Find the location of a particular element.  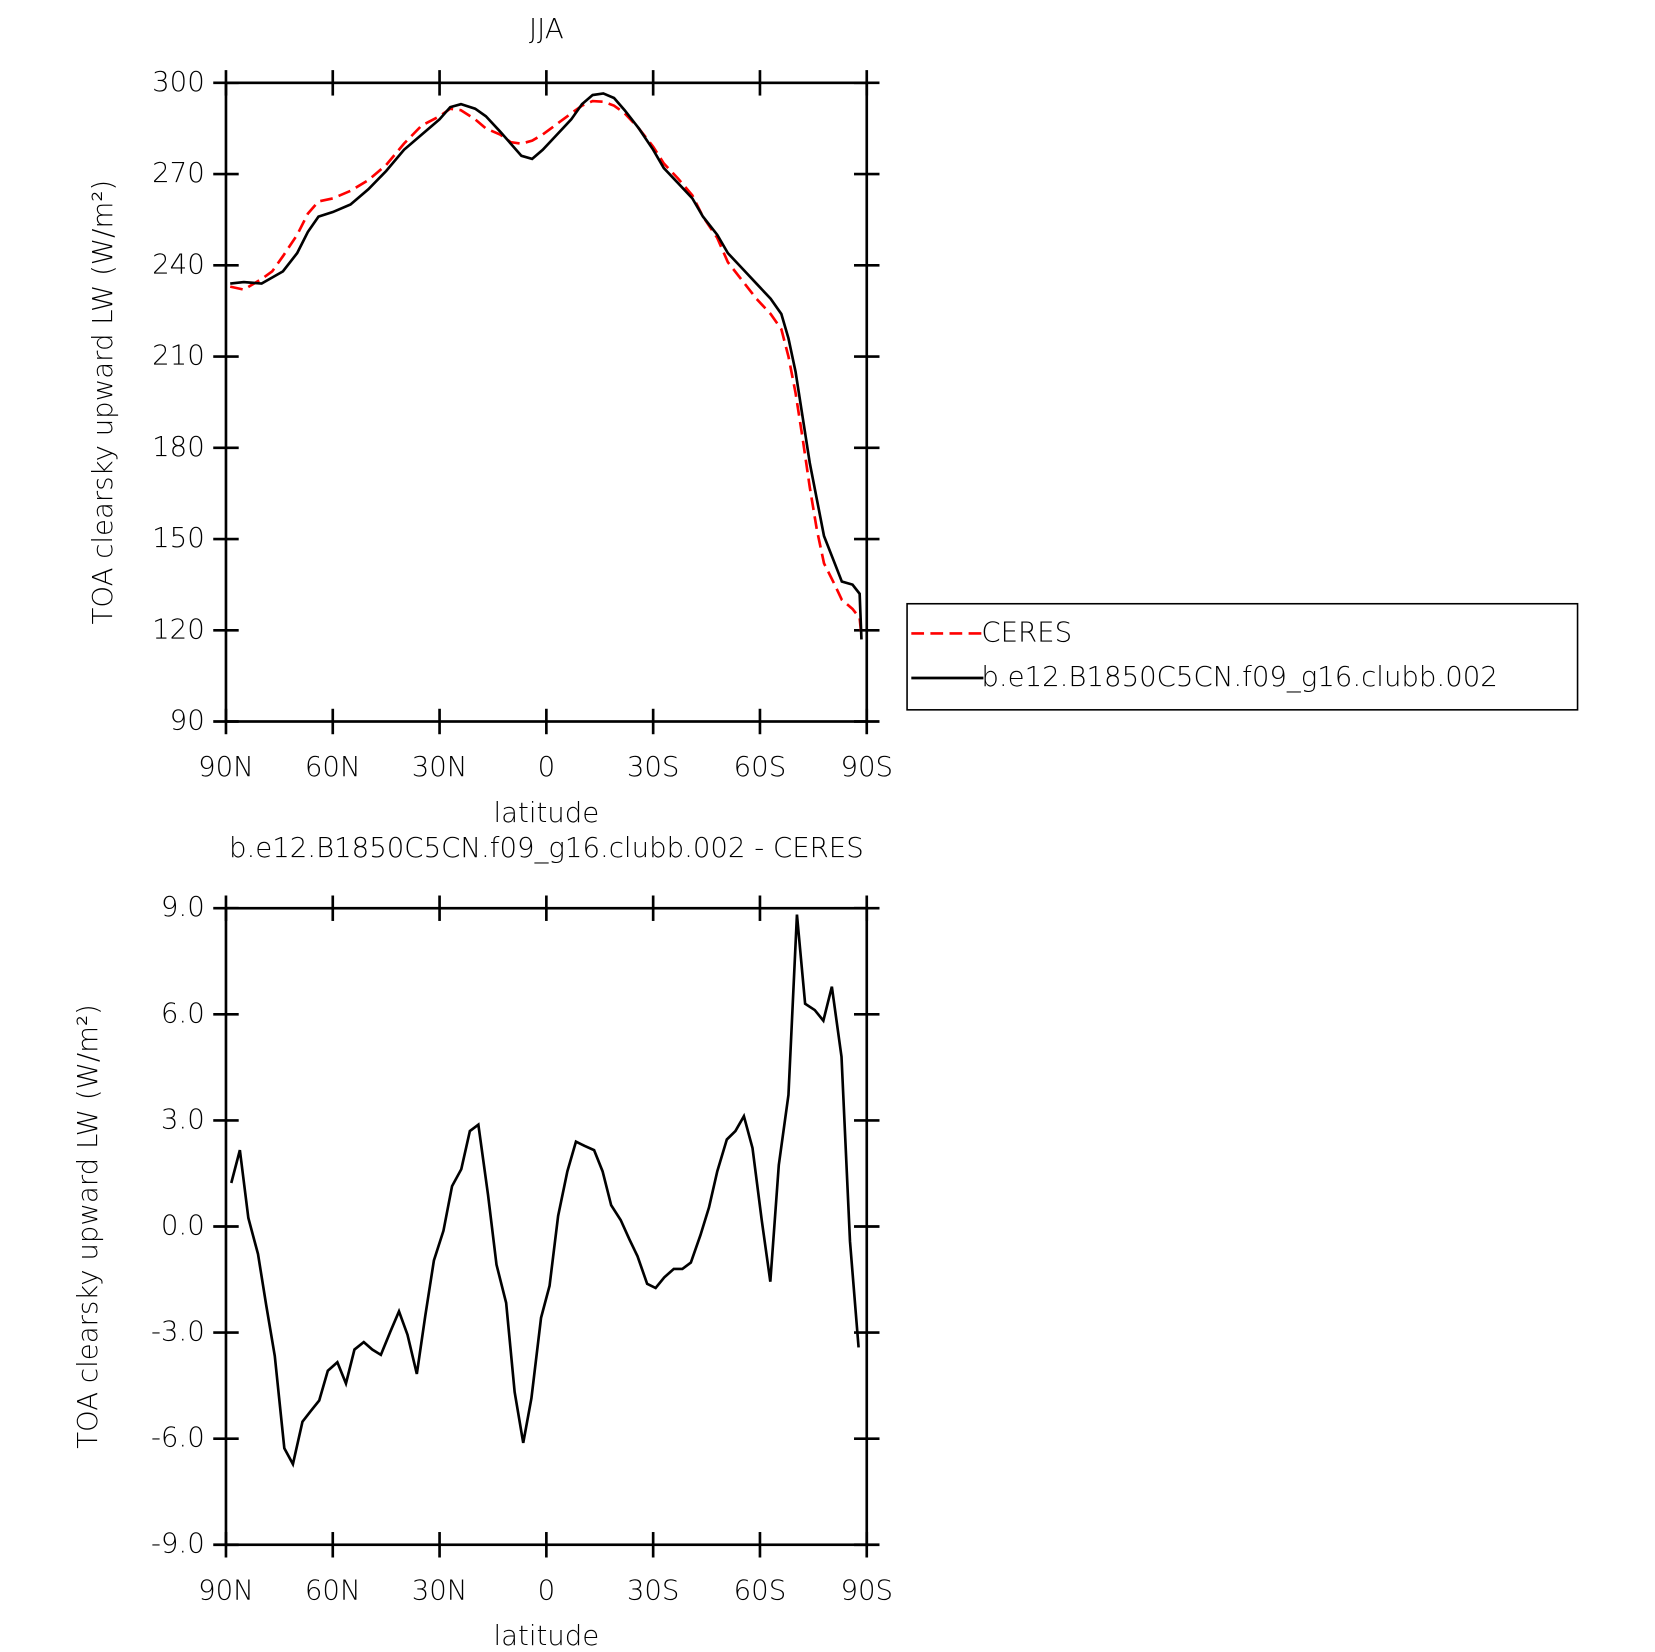

legend-label: CERES is located at coordinates (1026, 631).